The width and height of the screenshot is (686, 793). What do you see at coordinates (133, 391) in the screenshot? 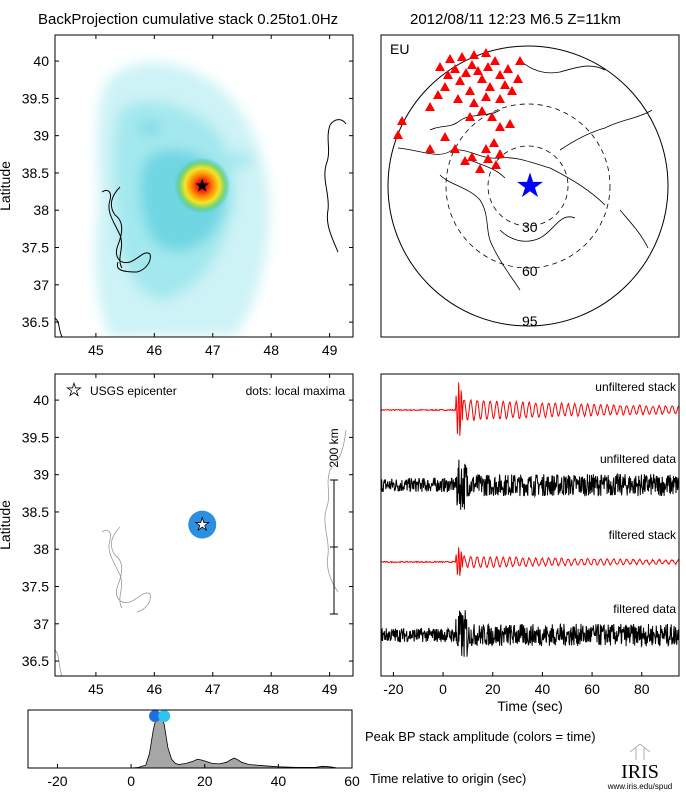
I see `legend-epicenter-label: USGS epicenter` at bounding box center [133, 391].